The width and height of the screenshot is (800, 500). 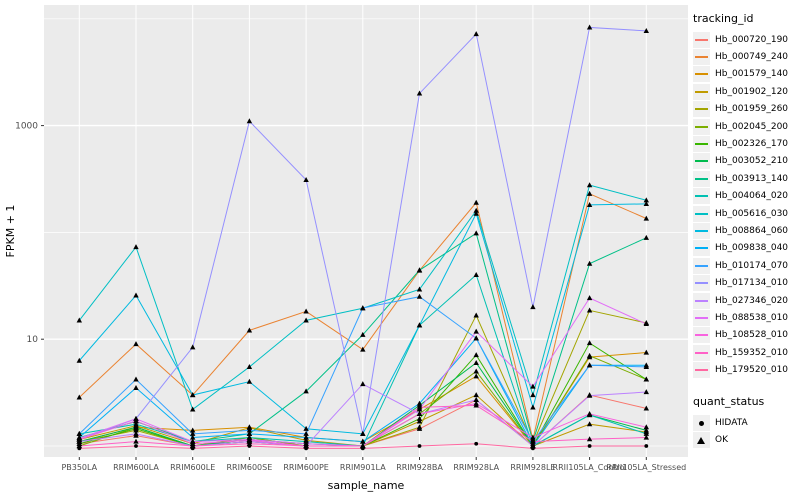 What do you see at coordinates (752, 39) in the screenshot?
I see `legend-entry-label: Hb_000720_190` at bounding box center [752, 39].